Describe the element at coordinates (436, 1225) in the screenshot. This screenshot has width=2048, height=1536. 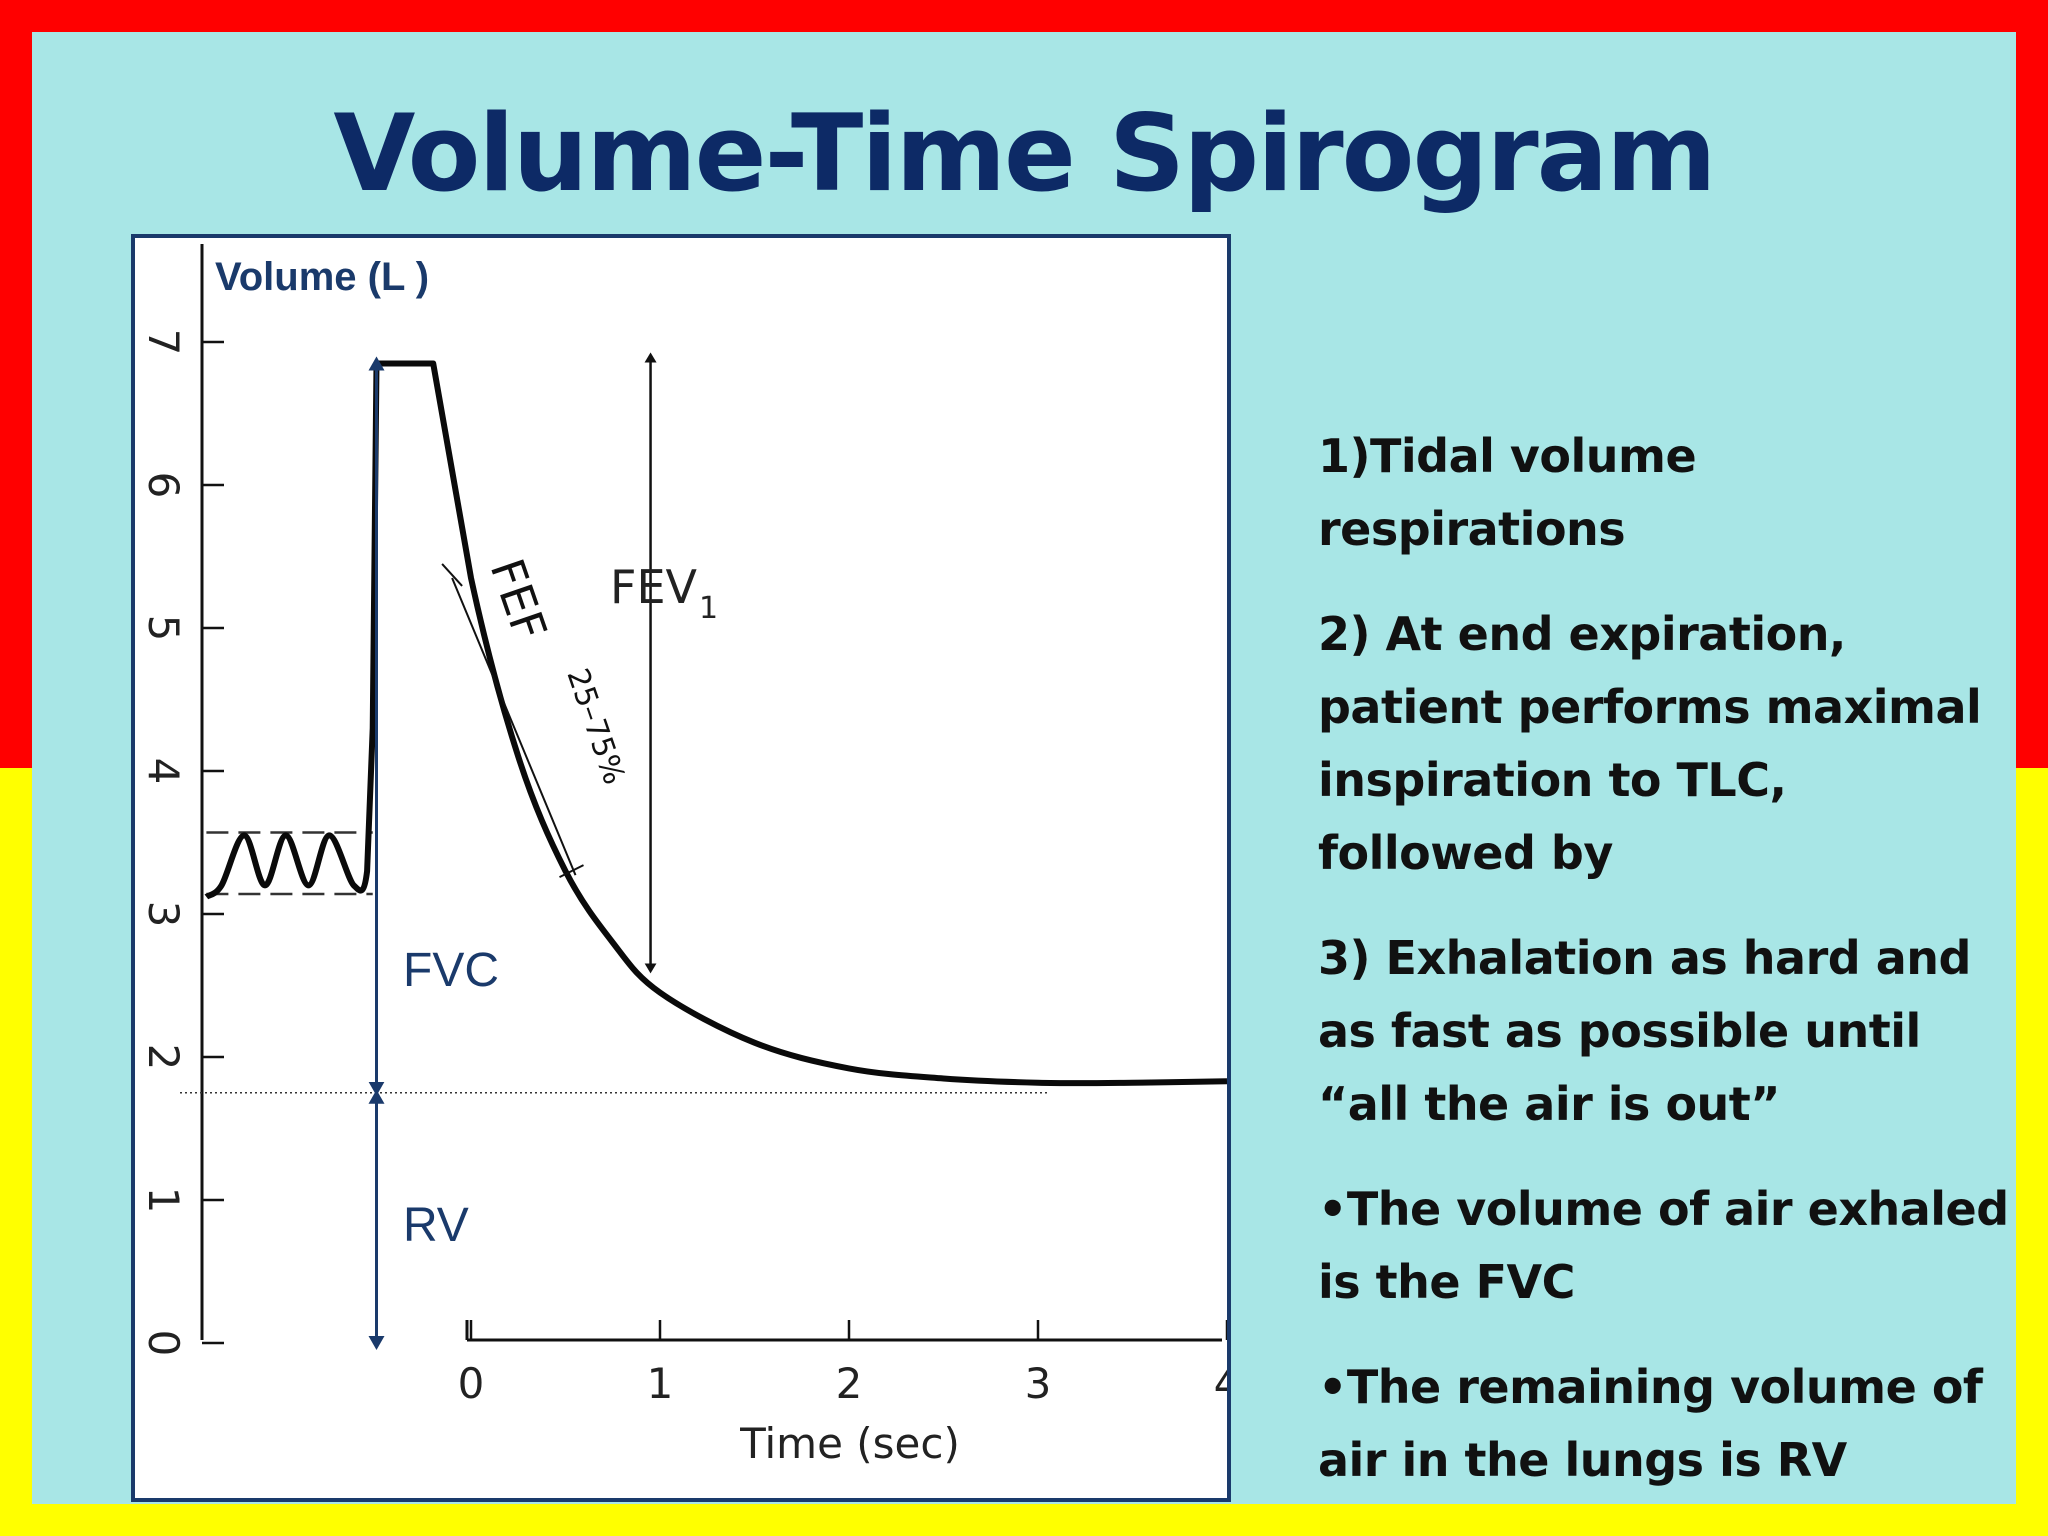
I see `rv-label: RV` at that location.